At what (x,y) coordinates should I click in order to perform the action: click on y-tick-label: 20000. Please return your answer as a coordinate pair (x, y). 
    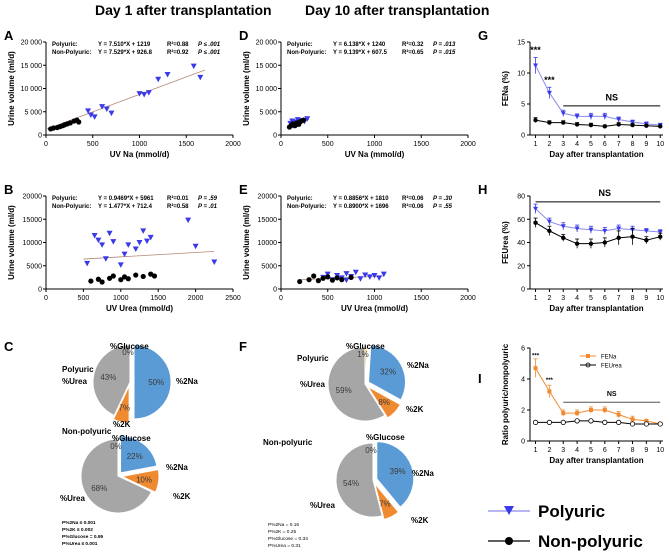
    Looking at the image, I should click on (33, 197).